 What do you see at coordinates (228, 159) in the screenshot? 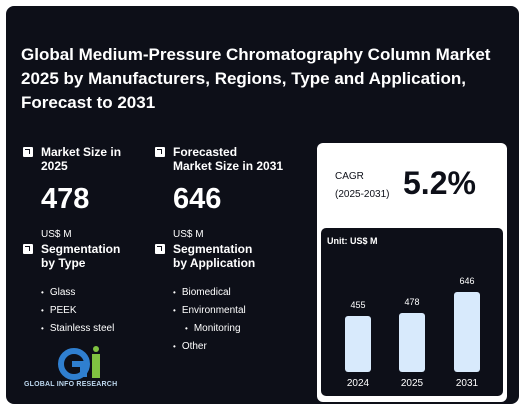
I see `forecast-size-label: Forecasted Market Size in 2031` at bounding box center [228, 159].